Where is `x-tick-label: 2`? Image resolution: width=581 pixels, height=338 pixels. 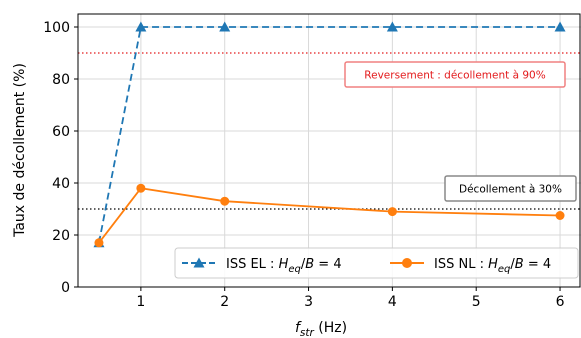 x-tick-label: 2 is located at coordinates (224, 302).